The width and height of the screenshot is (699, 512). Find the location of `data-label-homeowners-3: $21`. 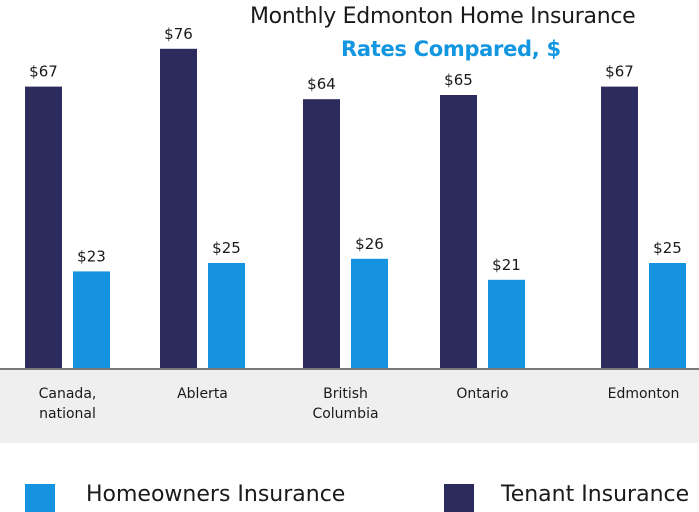

data-label-homeowners-3: $21 is located at coordinates (506, 265).